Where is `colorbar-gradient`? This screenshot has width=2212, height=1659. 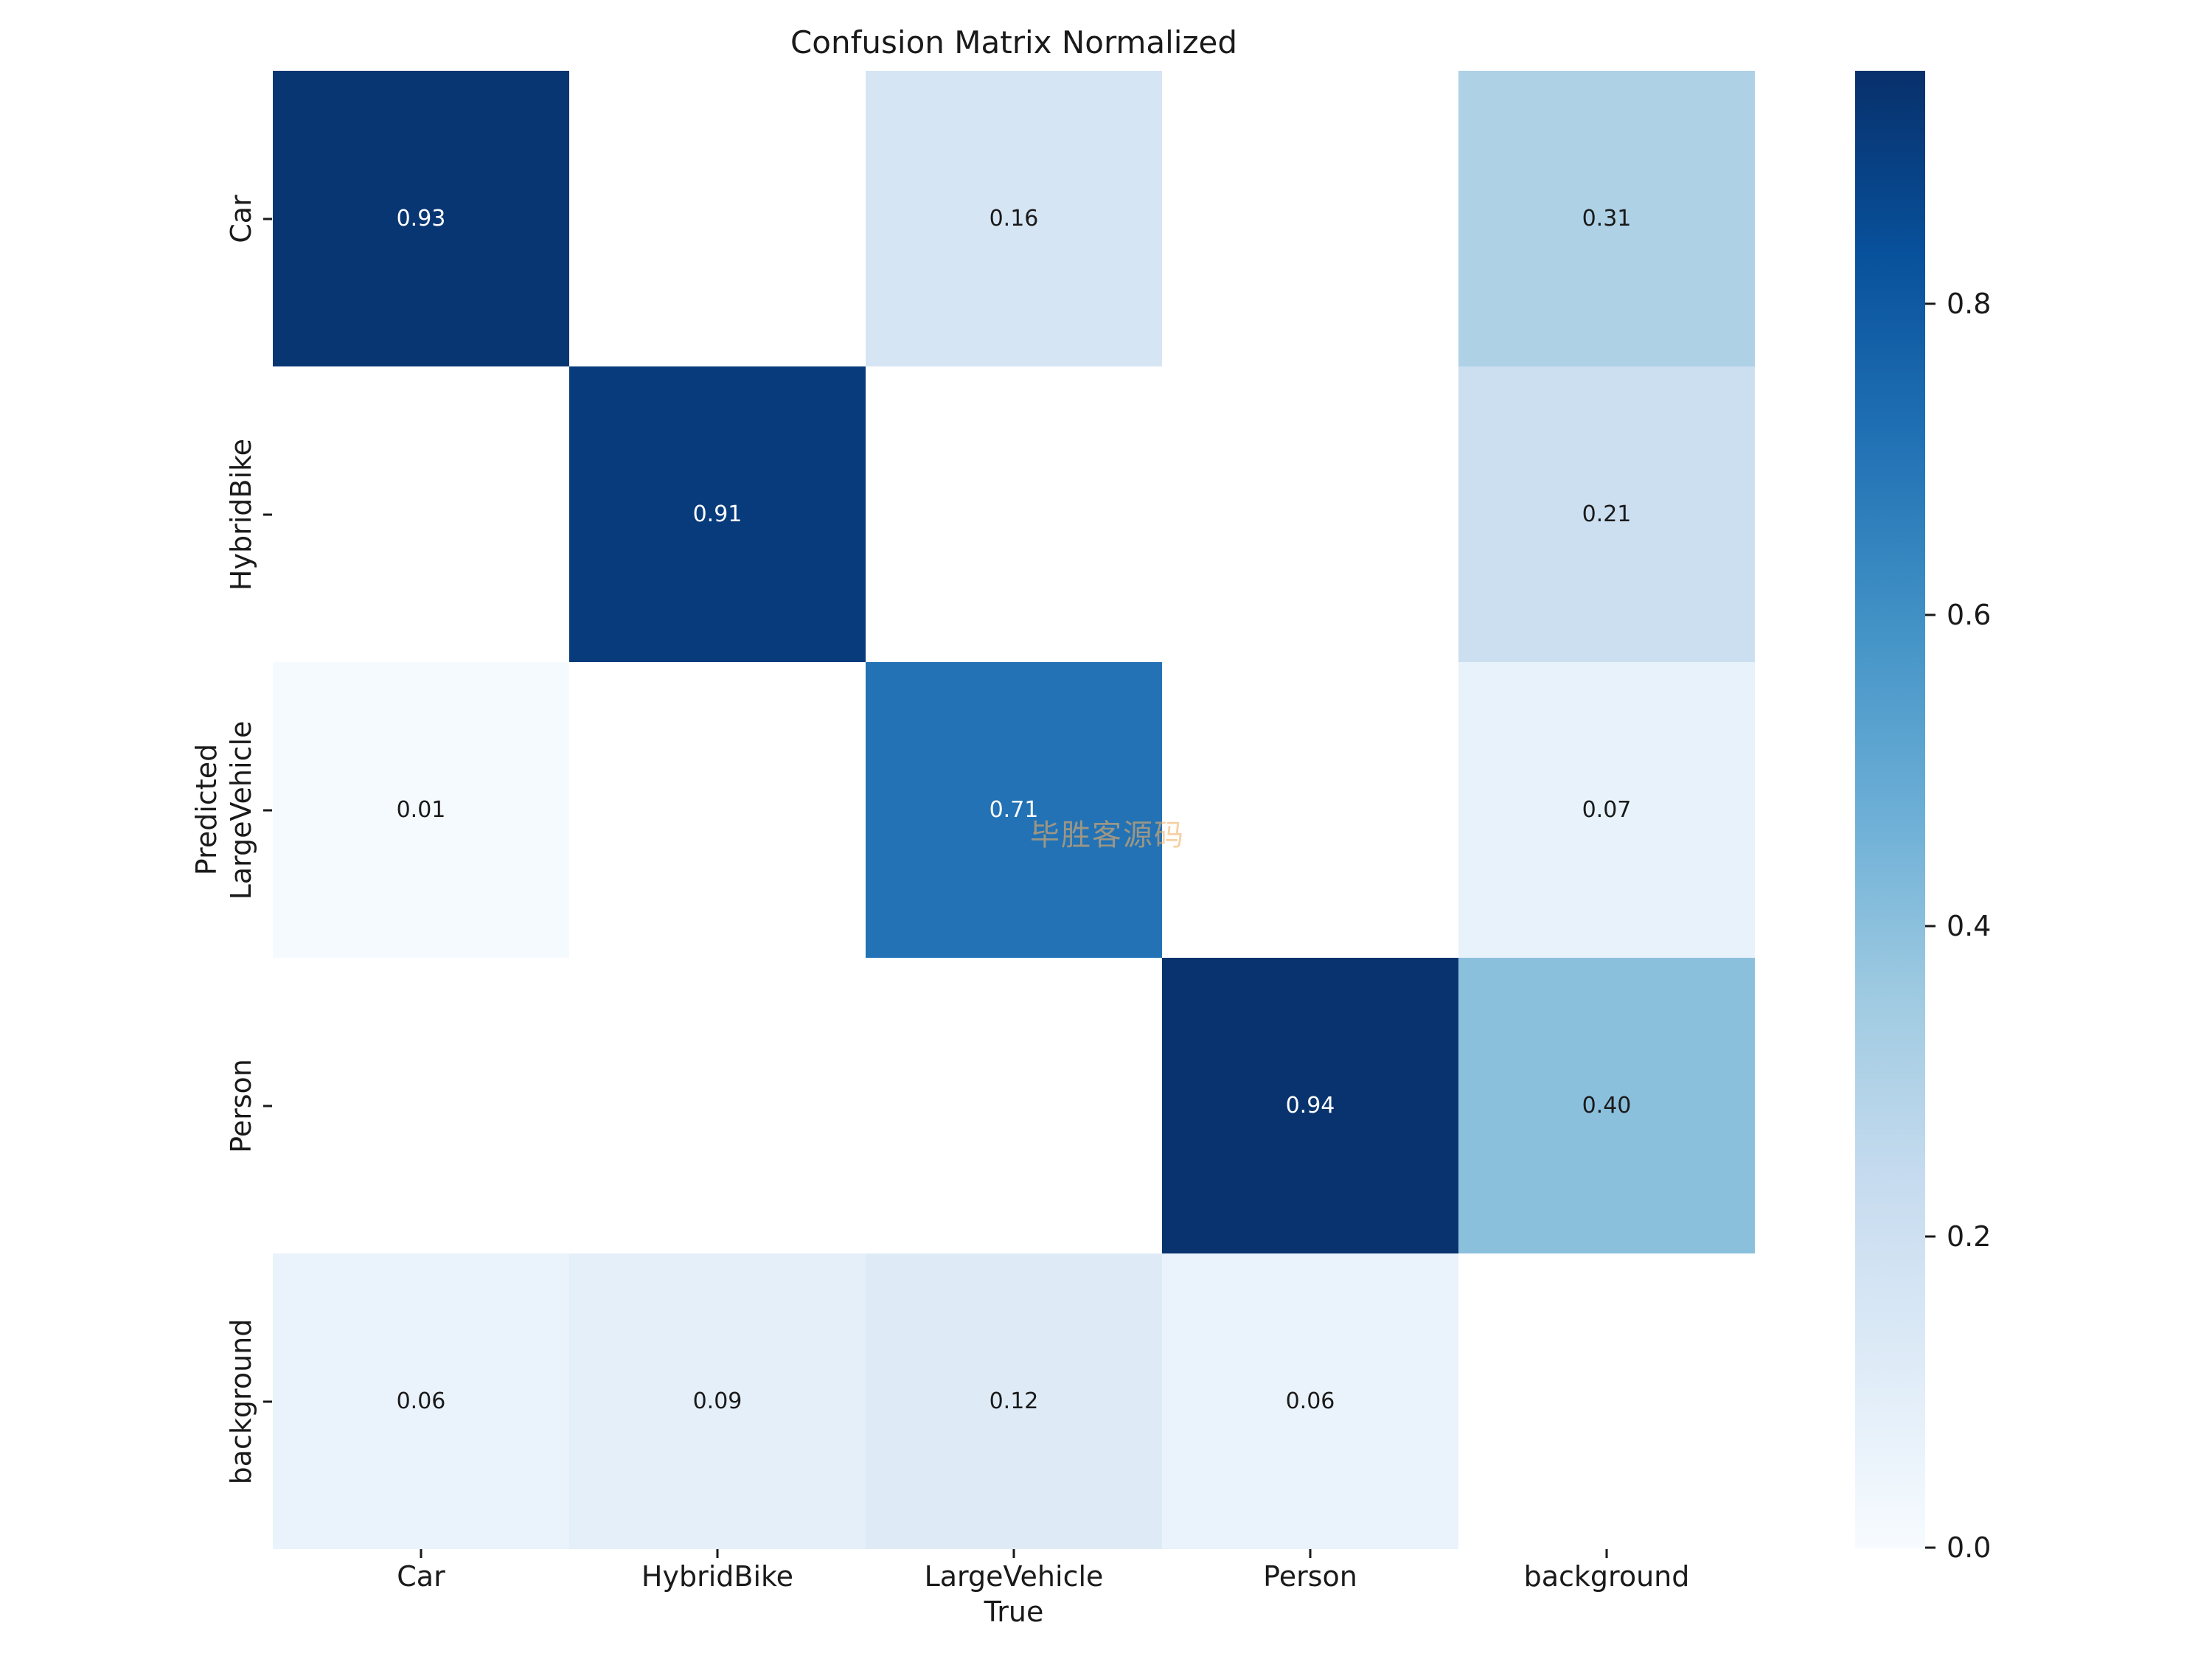
colorbar-gradient is located at coordinates (1890, 809).